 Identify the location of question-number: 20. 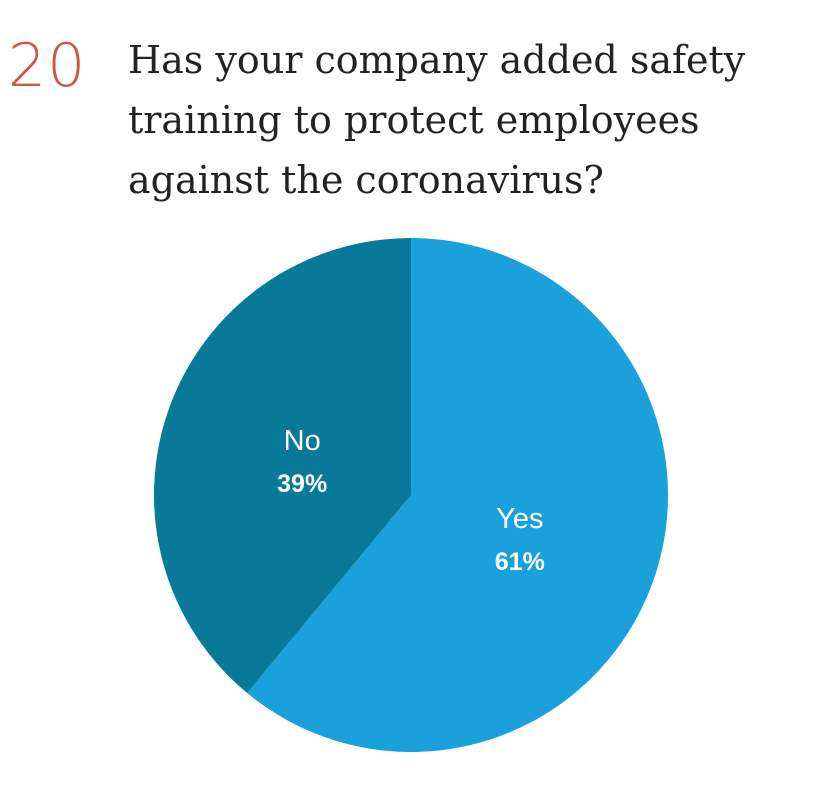
(47, 66).